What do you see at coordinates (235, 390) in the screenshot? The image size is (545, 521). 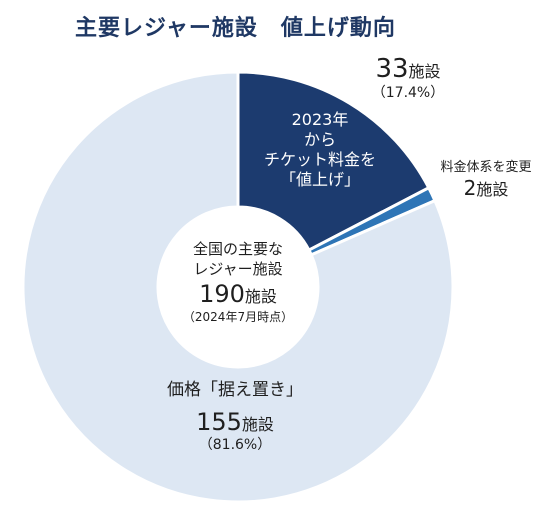 I see `kept-label-text: 価格「据え置き」` at bounding box center [235, 390].